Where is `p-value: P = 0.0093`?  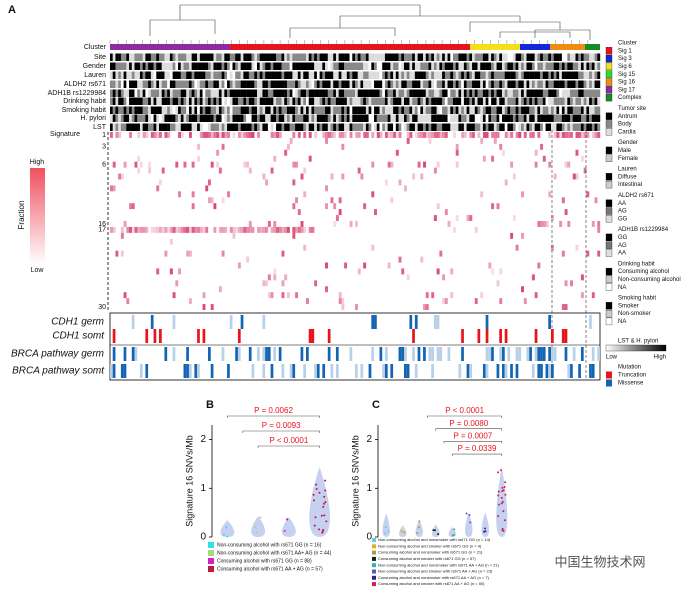 p-value: P = 0.0093 is located at coordinates (281, 425).